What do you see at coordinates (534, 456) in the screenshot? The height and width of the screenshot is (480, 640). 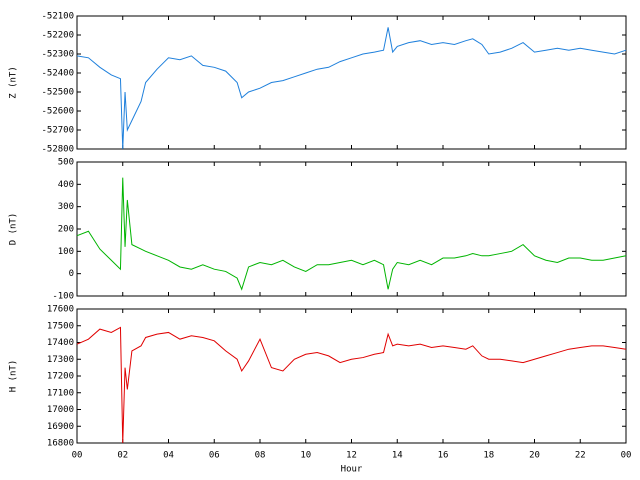 I see `x-tick-label: 20` at bounding box center [534, 456].